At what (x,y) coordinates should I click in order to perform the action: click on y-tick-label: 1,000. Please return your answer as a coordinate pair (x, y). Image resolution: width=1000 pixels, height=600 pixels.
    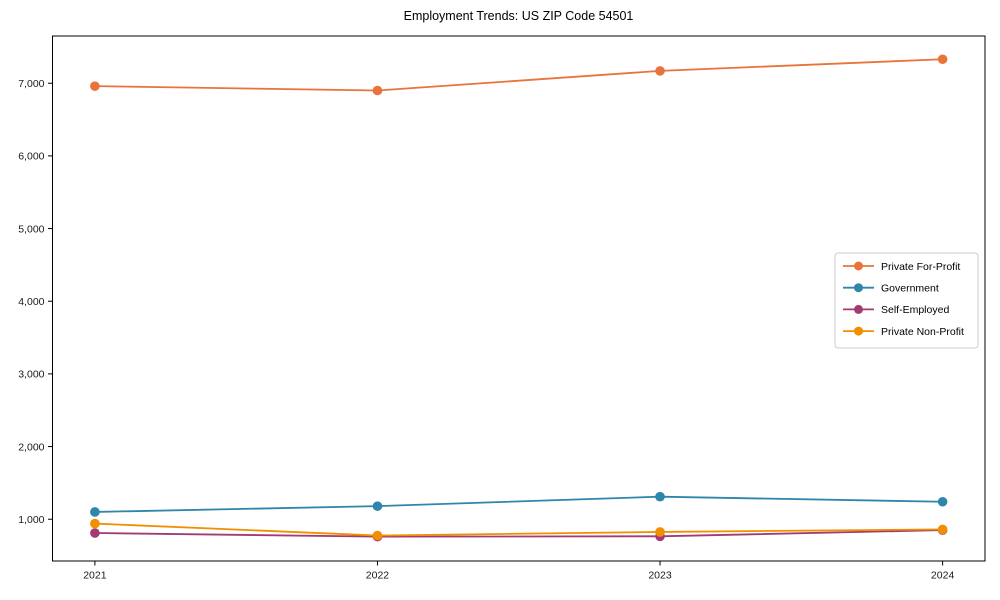
    Looking at the image, I should click on (31, 520).